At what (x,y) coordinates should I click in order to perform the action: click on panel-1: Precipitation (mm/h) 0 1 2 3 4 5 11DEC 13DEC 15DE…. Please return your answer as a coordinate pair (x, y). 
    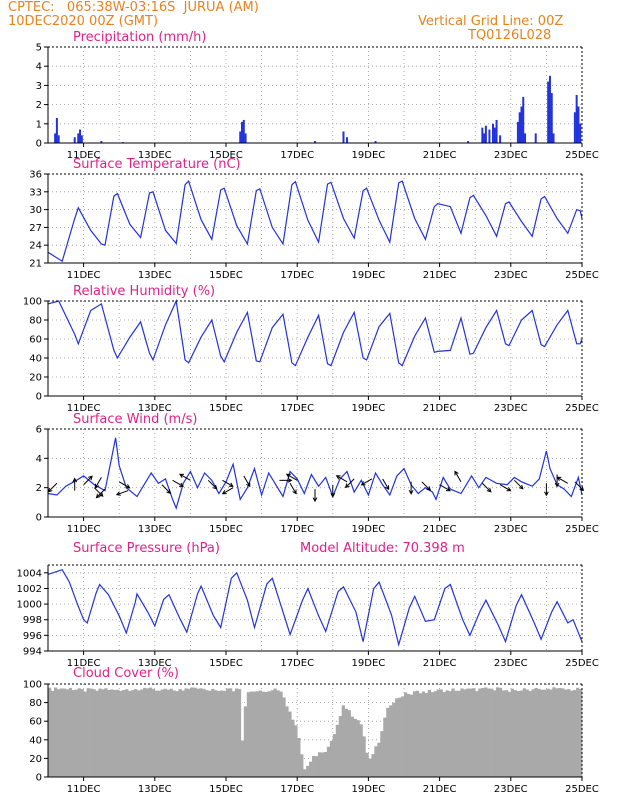
    Looking at the image, I should click on (317, 95).